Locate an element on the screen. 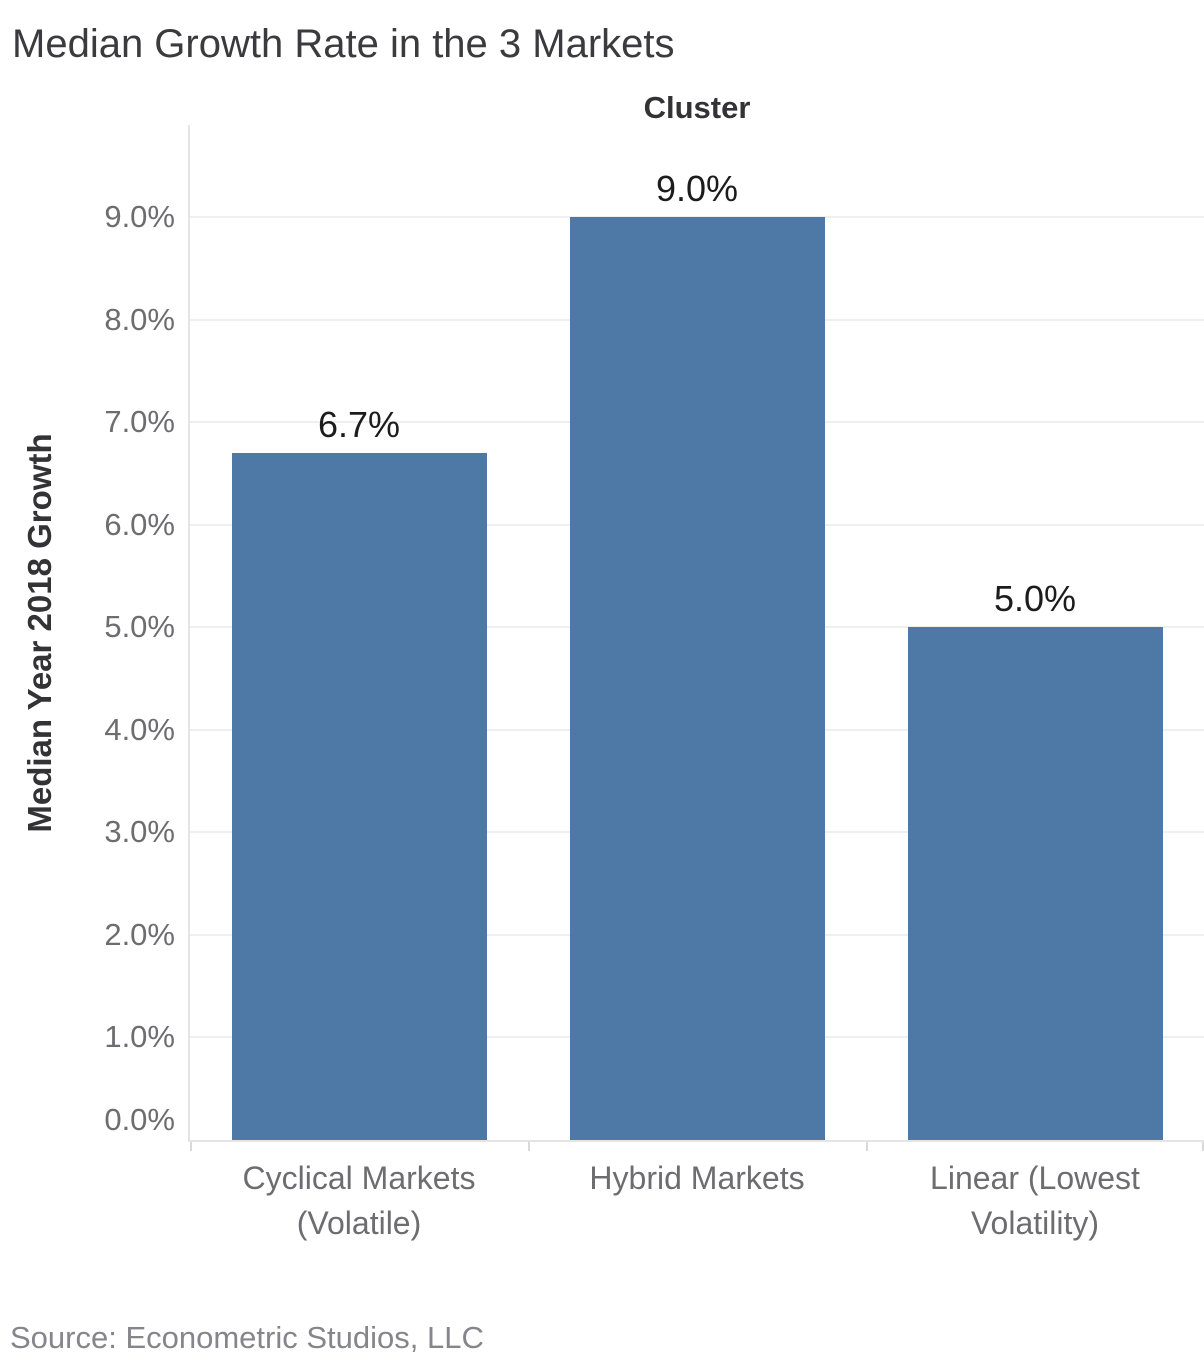 The width and height of the screenshot is (1204, 1360). y-tick-label: 4.0% is located at coordinates (139, 729).